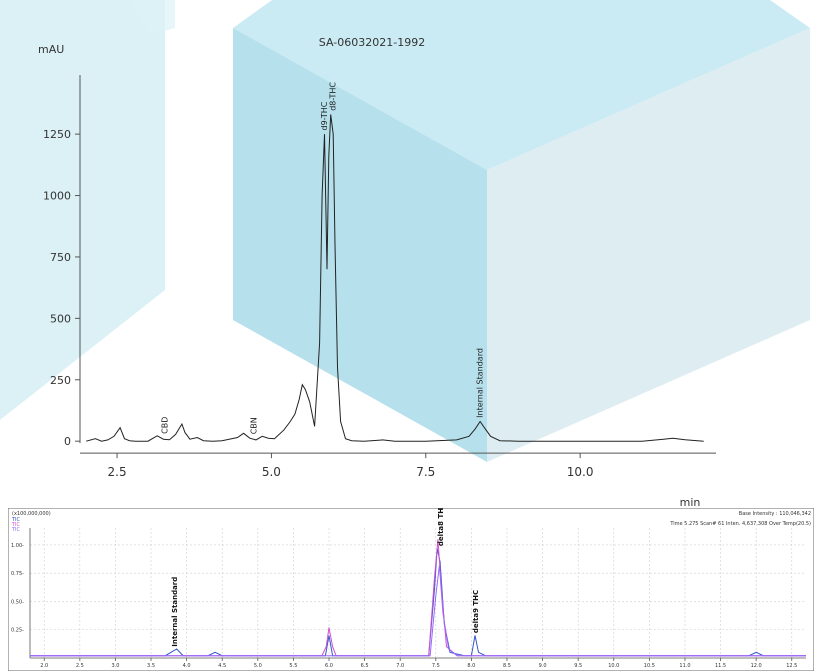  I want to click on x-tick-label: 2.0, so click(44, 666).